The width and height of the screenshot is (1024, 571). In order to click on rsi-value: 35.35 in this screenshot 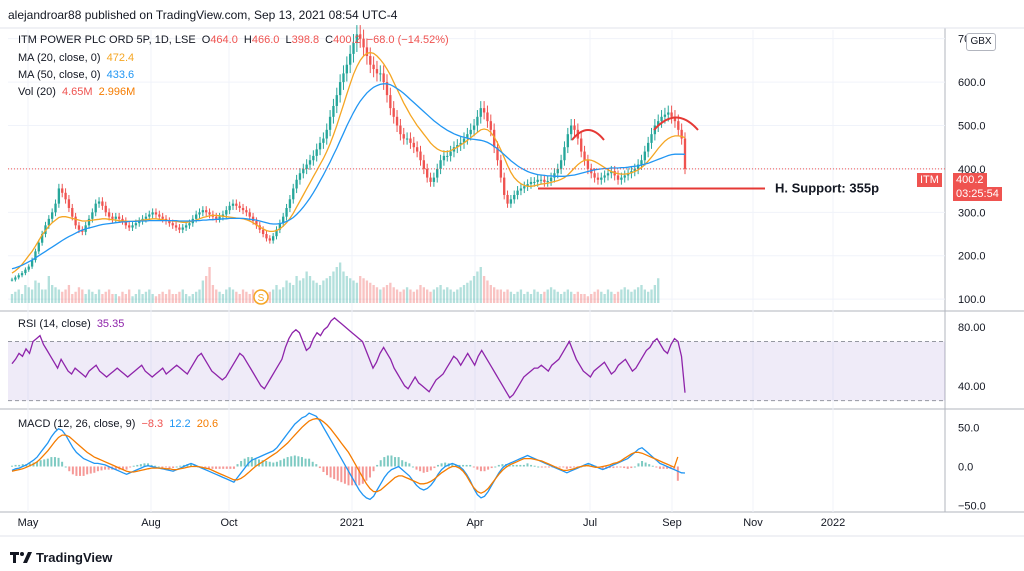, I will do `click(110, 324)`.